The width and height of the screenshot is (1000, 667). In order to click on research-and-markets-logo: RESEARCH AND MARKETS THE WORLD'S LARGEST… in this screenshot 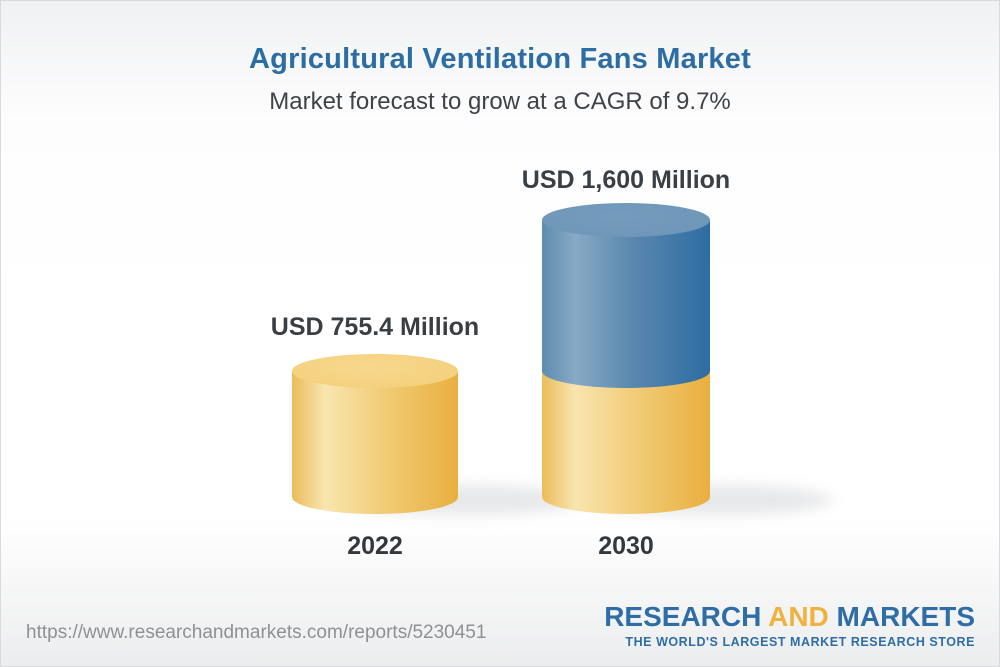, I will do `click(789, 626)`.